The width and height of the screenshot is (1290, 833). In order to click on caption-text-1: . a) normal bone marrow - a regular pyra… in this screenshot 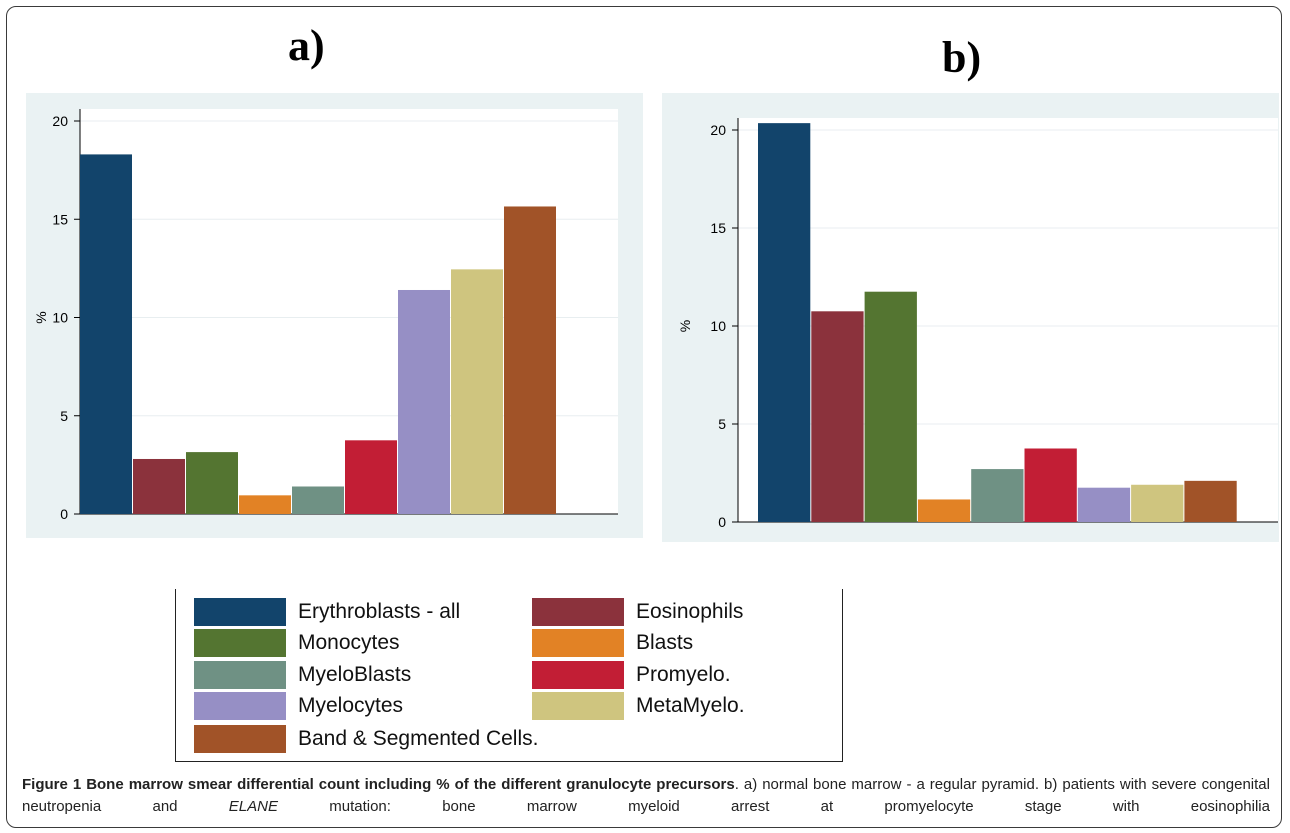, I will do `click(646, 795)`.